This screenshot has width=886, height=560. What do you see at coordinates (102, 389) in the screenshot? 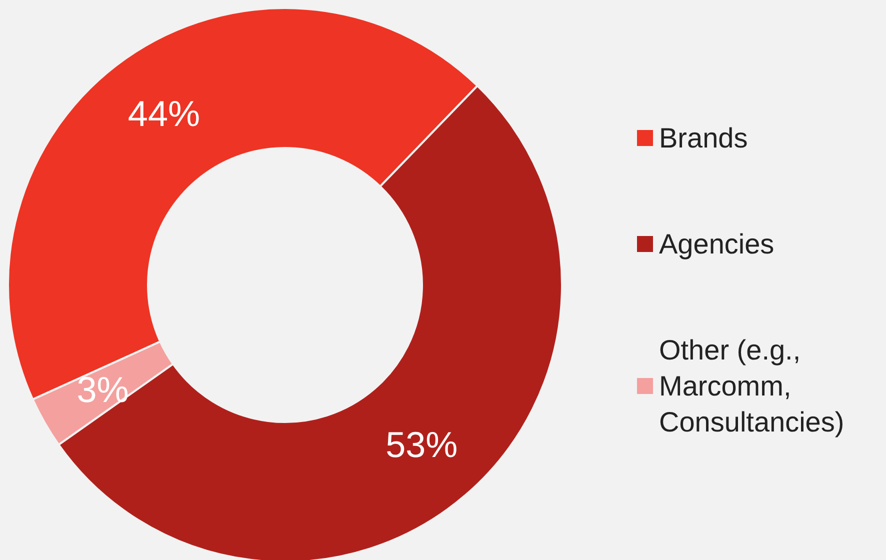
I see `data-label: 3%` at bounding box center [102, 389].